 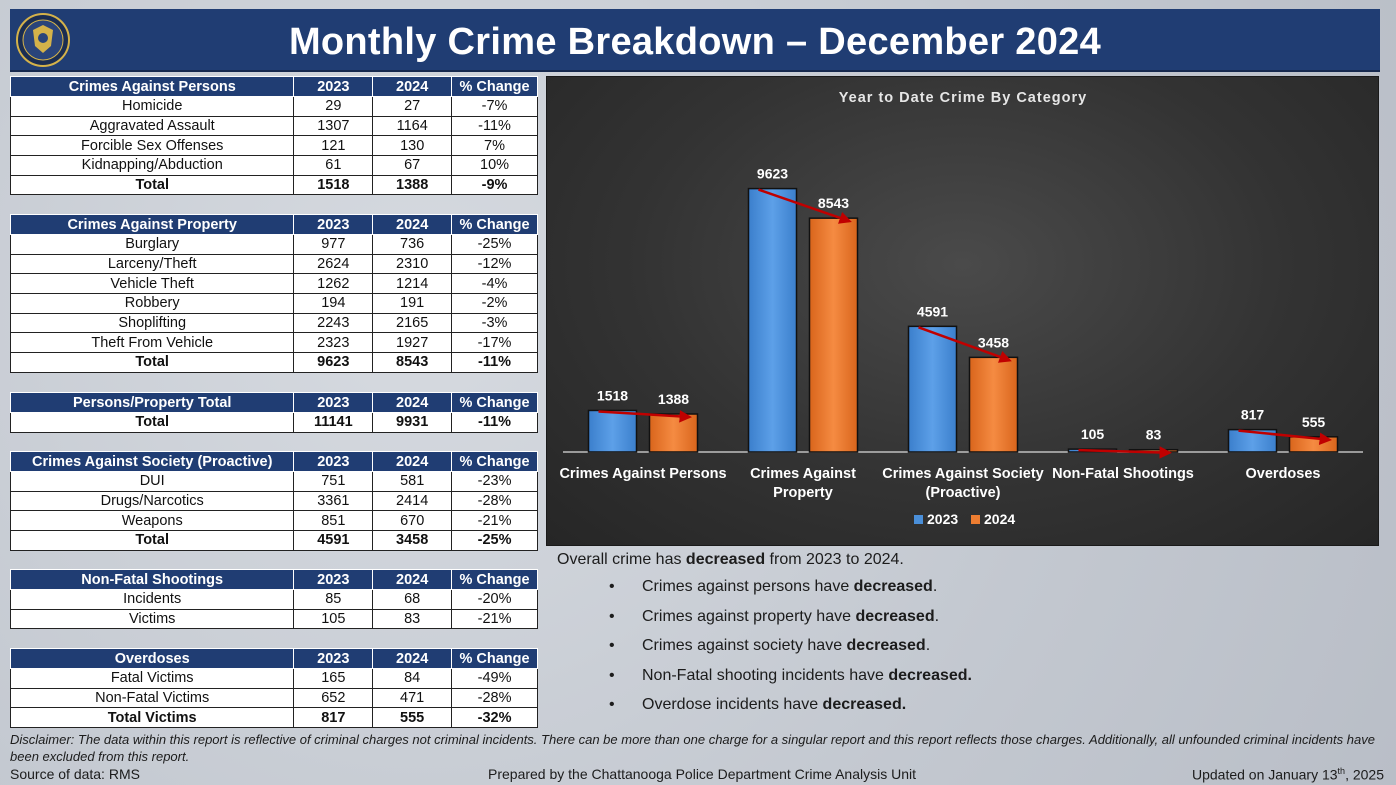 What do you see at coordinates (673, 399) in the screenshot?
I see `data-label-2024: 1388` at bounding box center [673, 399].